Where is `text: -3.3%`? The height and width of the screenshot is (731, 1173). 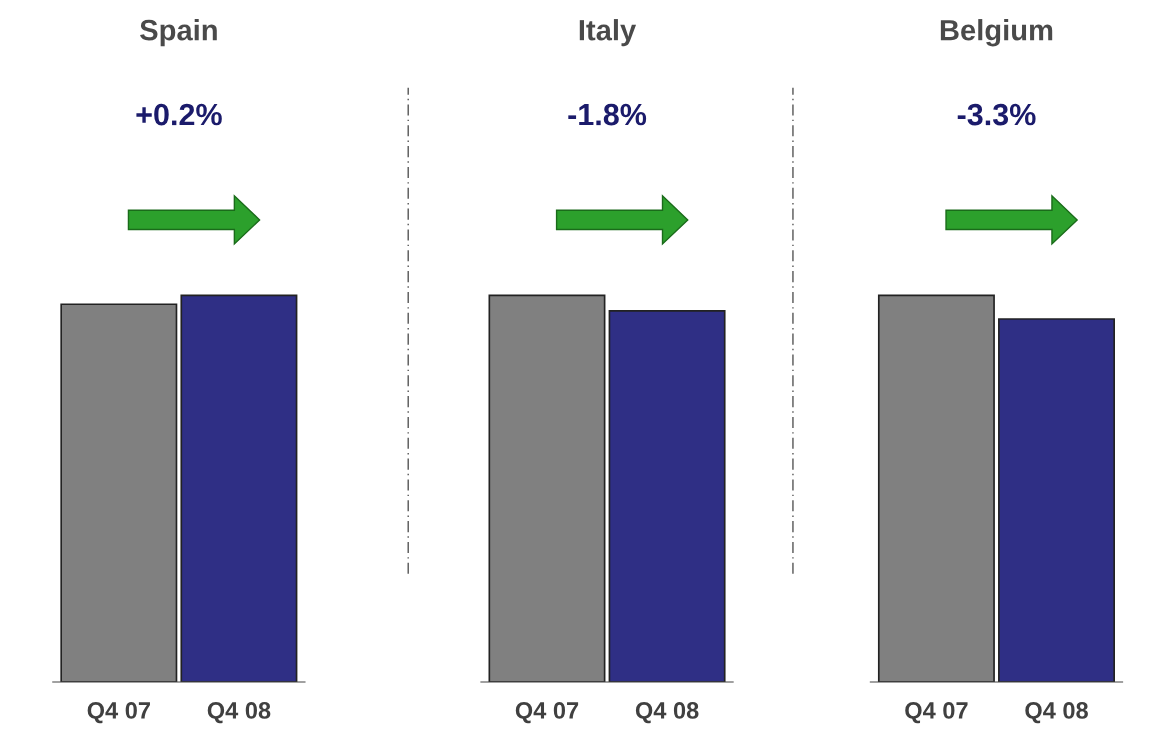
text: -3.3% is located at coordinates (996, 114).